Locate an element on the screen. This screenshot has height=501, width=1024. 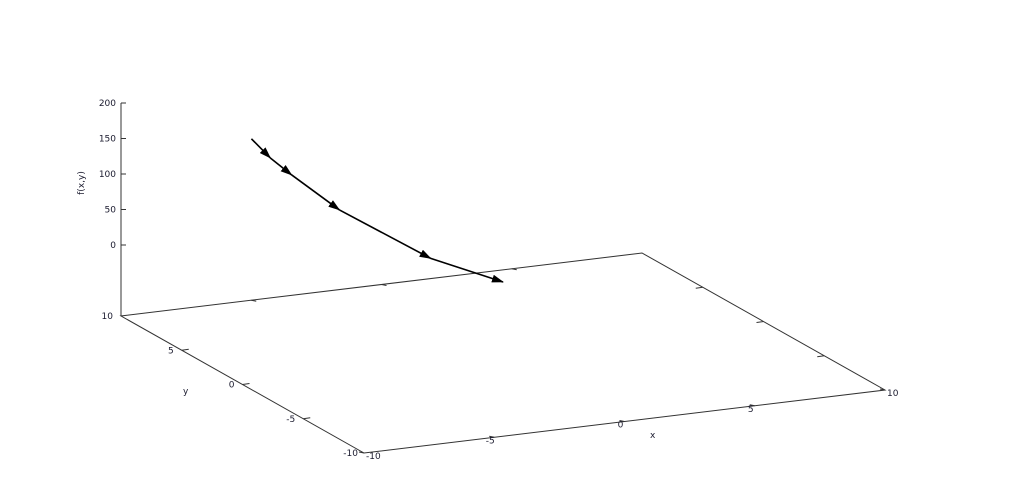
z-tick-label: 50 is located at coordinates (111, 211).